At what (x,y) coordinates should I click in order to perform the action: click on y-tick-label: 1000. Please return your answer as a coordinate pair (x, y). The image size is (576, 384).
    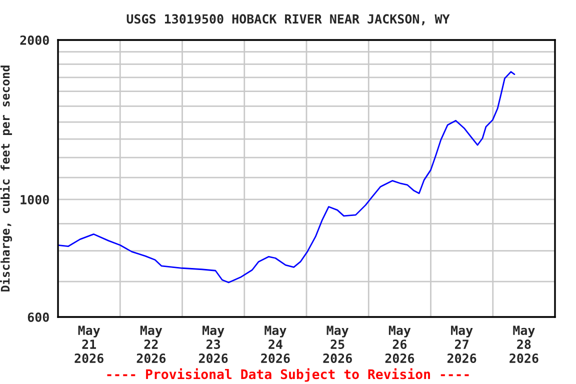
    Looking at the image, I should click on (34, 199).